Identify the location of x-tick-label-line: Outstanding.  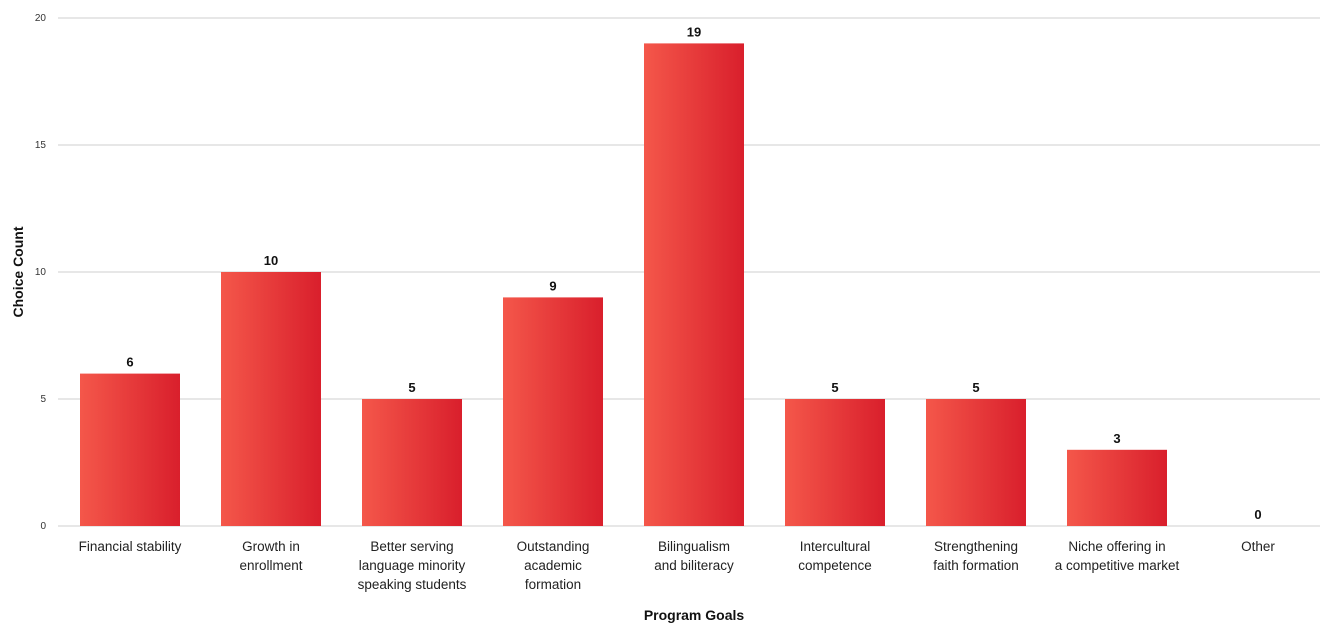
(553, 546).